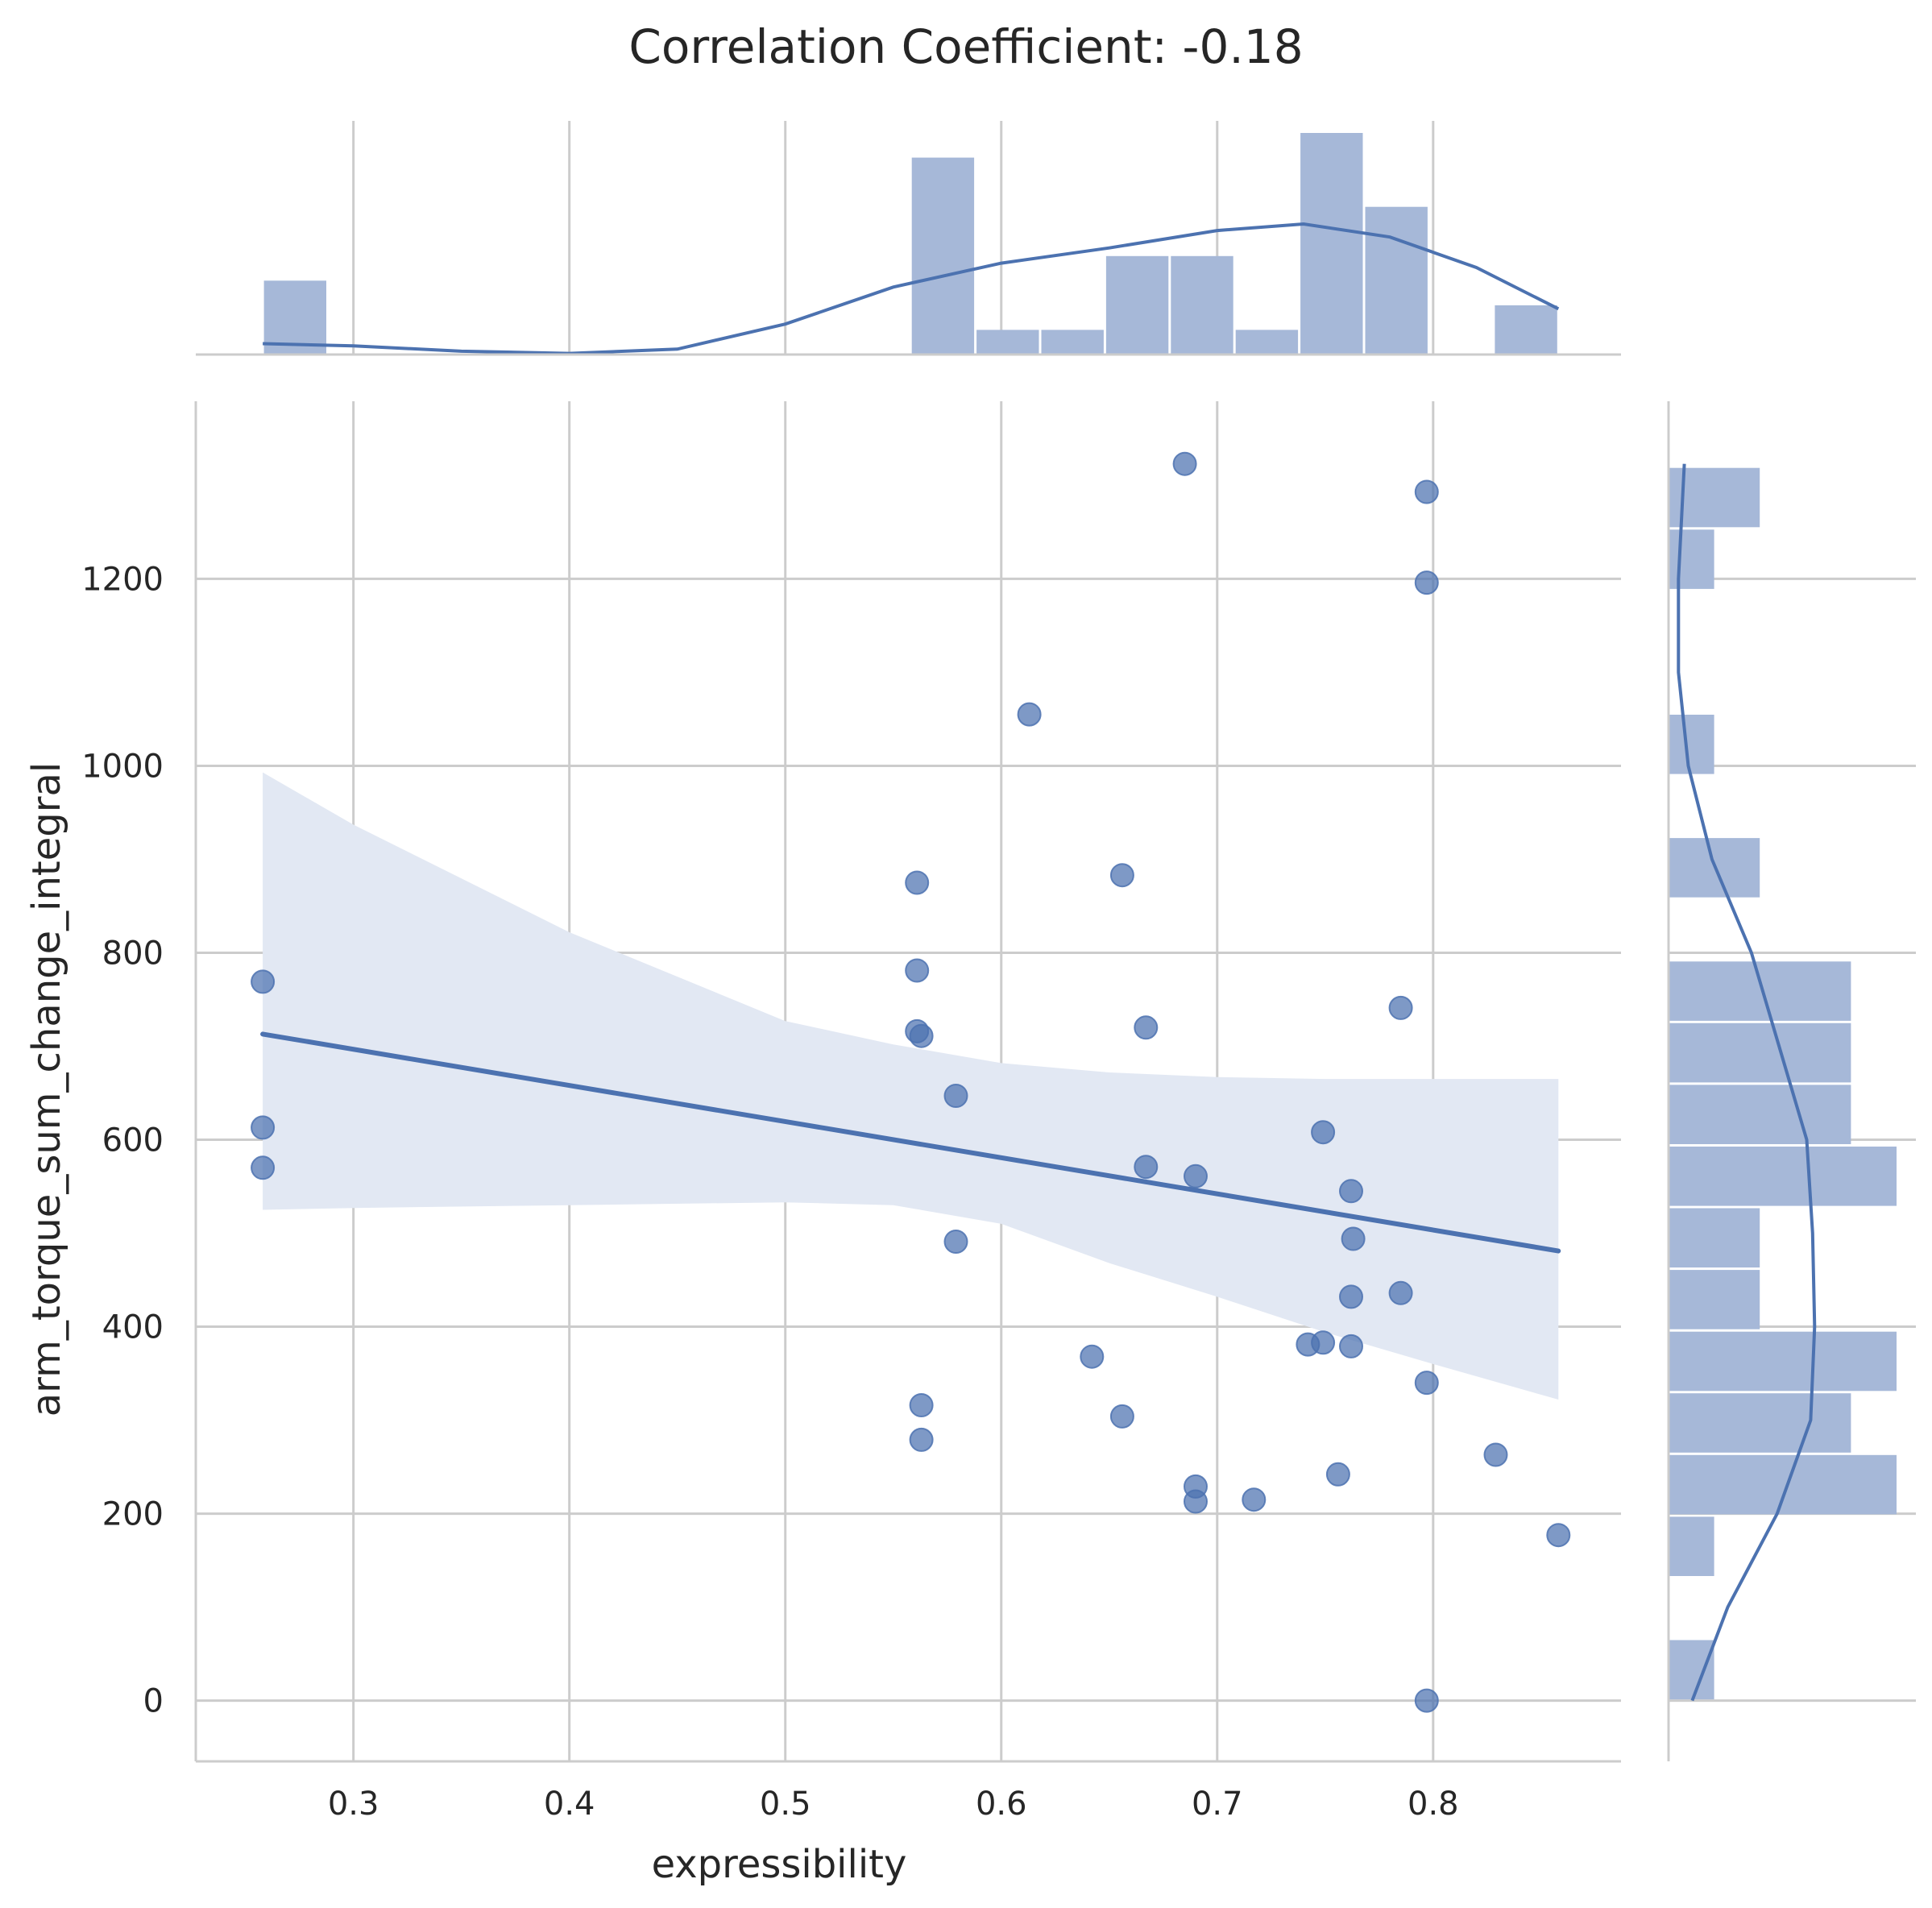  I want to click on top-histogram, so click(910, 244).